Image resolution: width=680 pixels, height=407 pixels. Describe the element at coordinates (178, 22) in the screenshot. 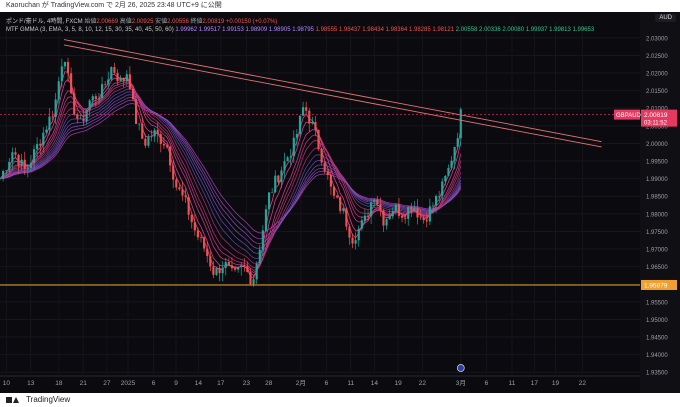

I see `legend-low: 2.00556` at that location.